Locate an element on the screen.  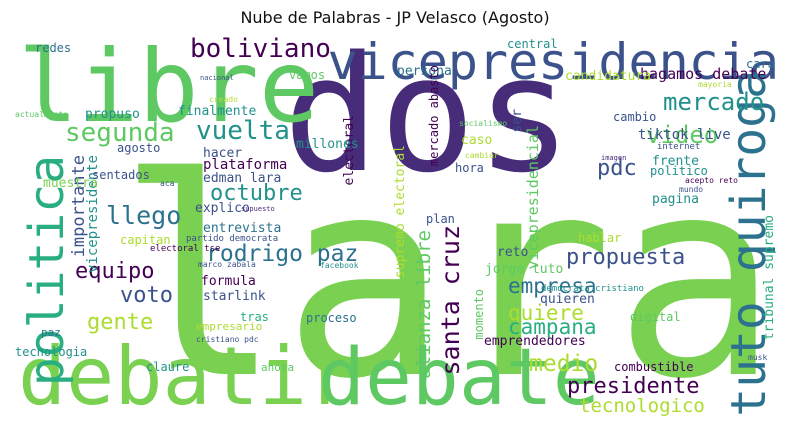
word-presidente: presidente is located at coordinates (633, 386).